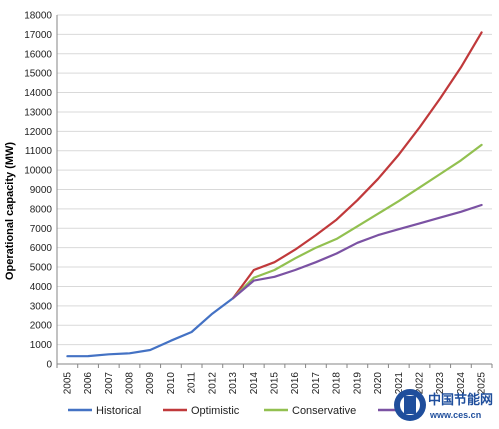 The width and height of the screenshot is (499, 429). What do you see at coordinates (39, 151) in the screenshot?
I see `y-tick-label: 11000` at bounding box center [39, 151].